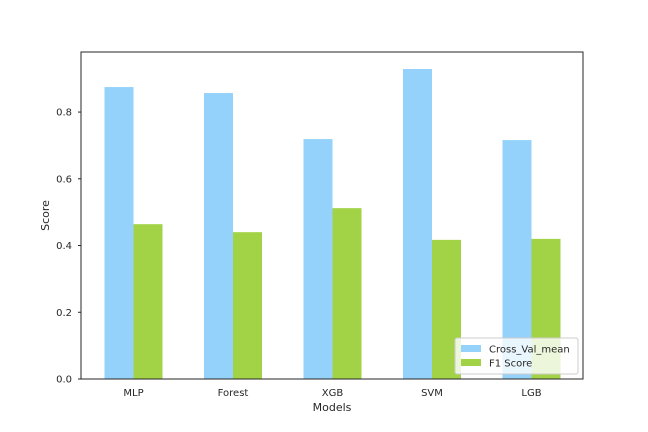 This screenshot has width=648, height=432. What do you see at coordinates (432, 393) in the screenshot?
I see `x-tick-label-svm: SVM` at bounding box center [432, 393].